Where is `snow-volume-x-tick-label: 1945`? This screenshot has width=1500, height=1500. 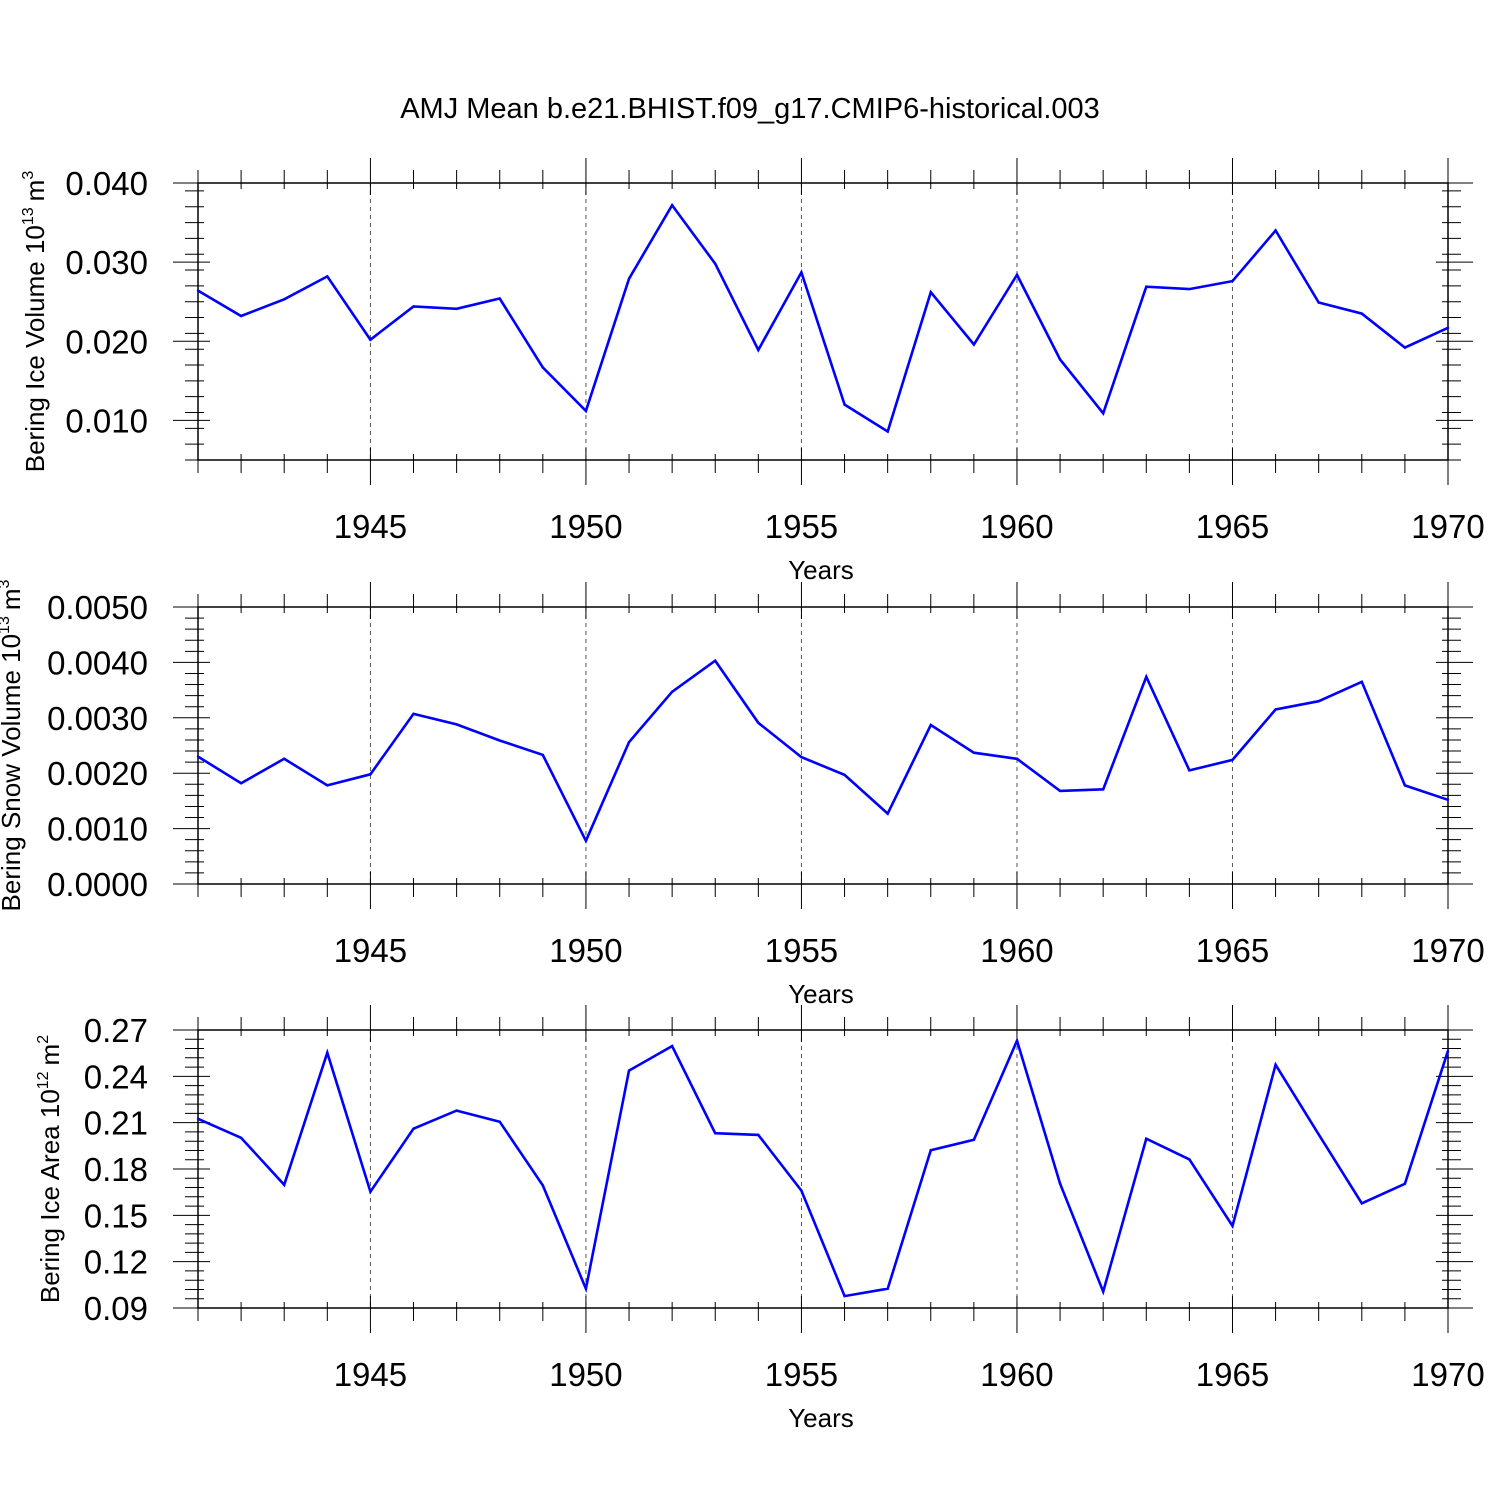 snow-volume-x-tick-label: 1945 is located at coordinates (370, 950).